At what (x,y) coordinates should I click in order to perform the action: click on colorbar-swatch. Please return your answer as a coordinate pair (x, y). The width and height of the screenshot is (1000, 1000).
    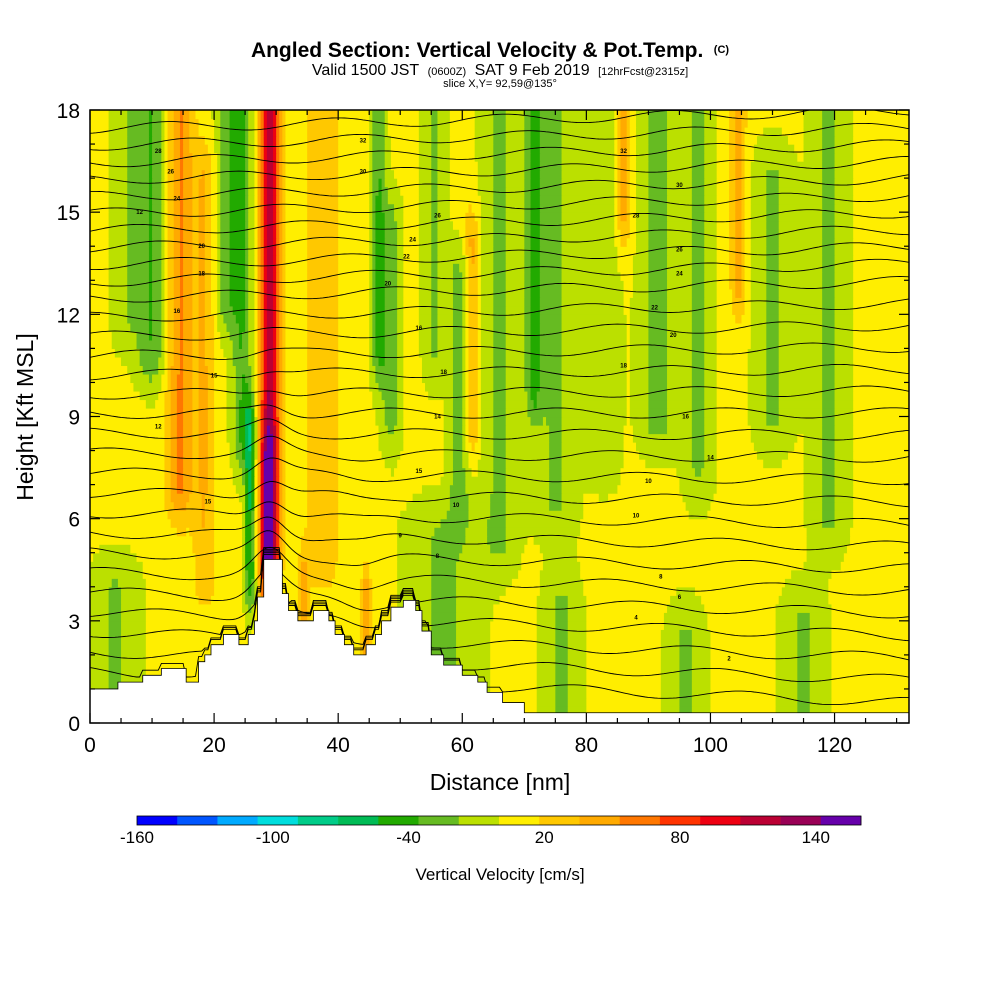
    Looking at the image, I should click on (278, 820).